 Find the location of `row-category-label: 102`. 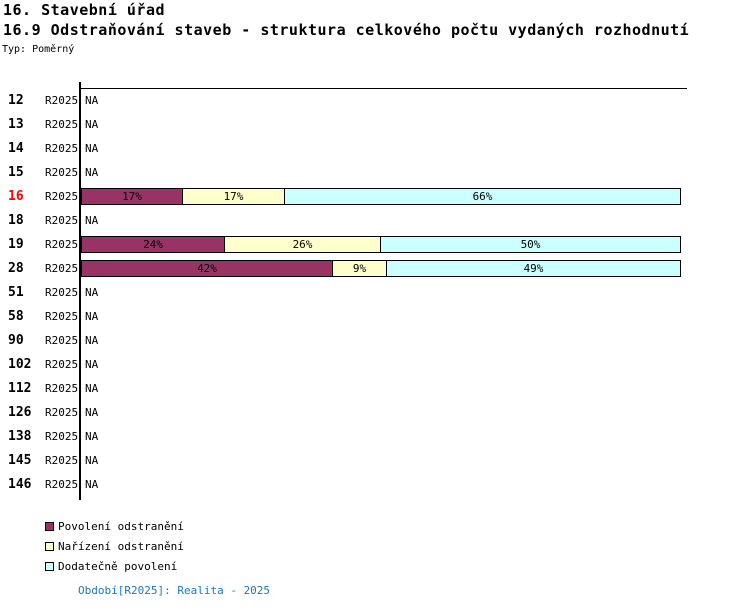

row-category-label: 102 is located at coordinates (20, 364).